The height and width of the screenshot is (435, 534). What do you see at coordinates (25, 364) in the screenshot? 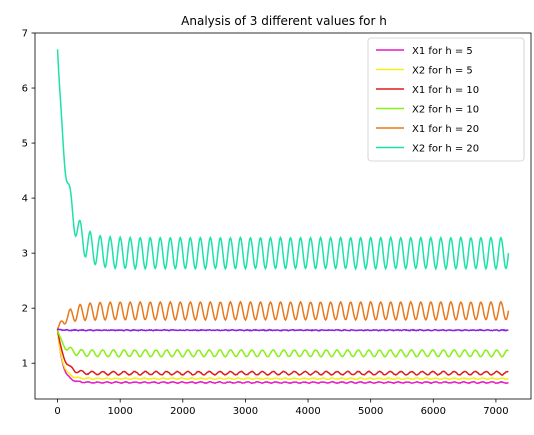
I see `y-tick-label: 1` at bounding box center [25, 364].